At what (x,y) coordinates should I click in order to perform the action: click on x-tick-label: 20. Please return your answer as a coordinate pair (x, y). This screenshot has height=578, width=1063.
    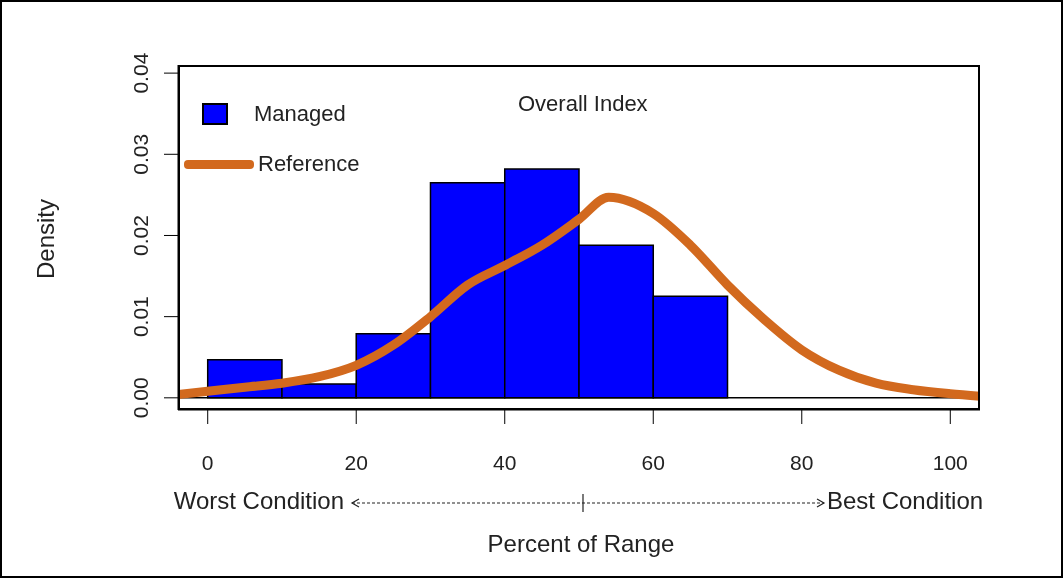
    Looking at the image, I should click on (356, 462).